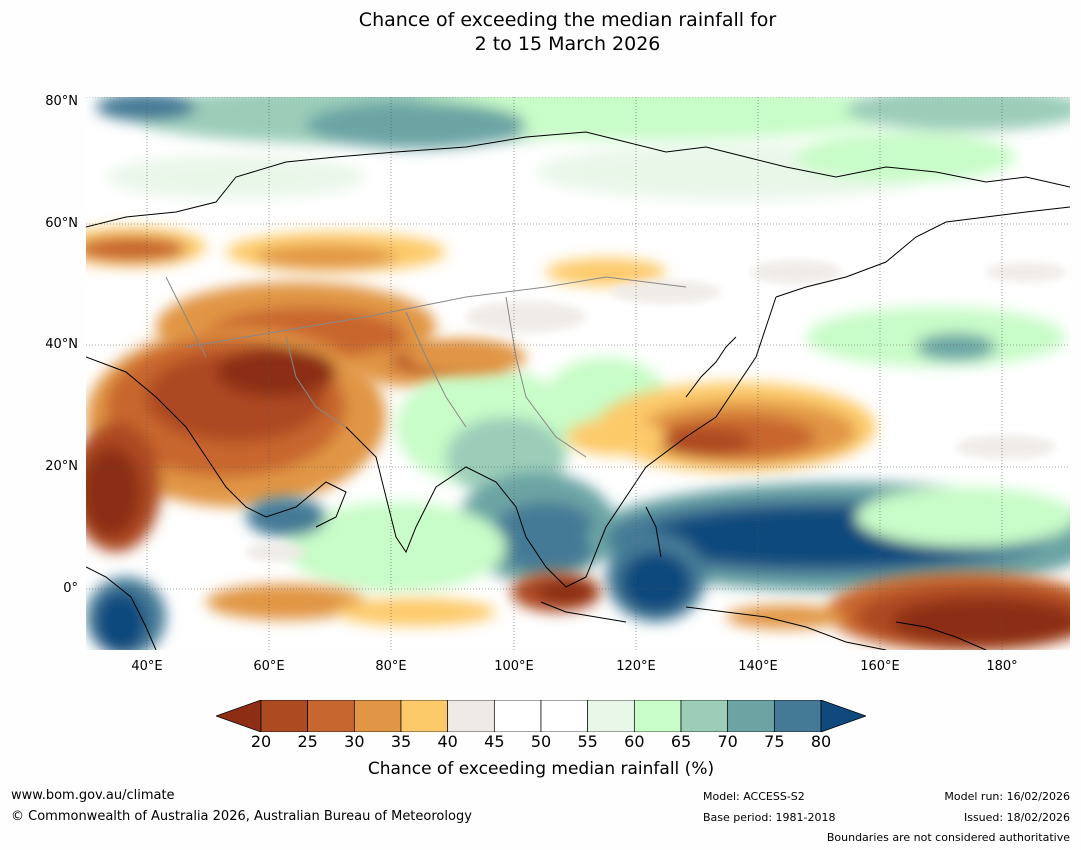  Describe the element at coordinates (821, 741) in the screenshot. I see `colorbar-tick-label: 80` at that location.